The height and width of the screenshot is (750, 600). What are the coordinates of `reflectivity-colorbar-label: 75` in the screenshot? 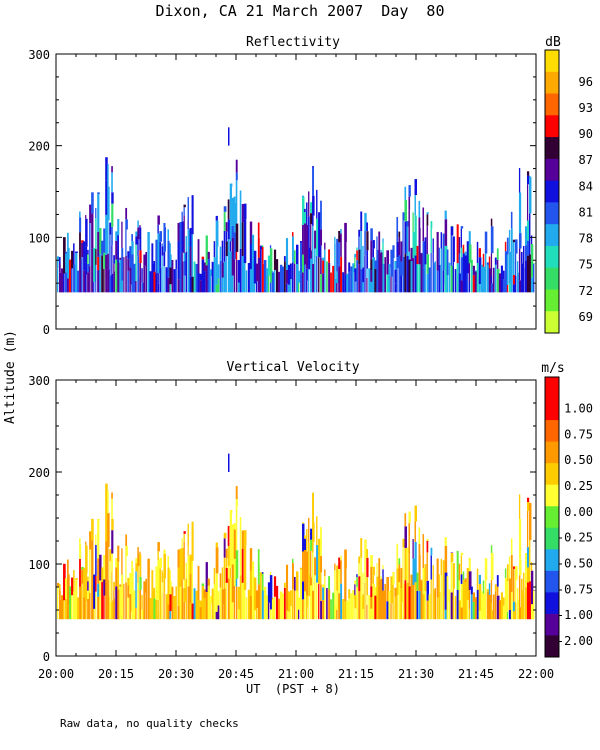 It's located at (586, 265).